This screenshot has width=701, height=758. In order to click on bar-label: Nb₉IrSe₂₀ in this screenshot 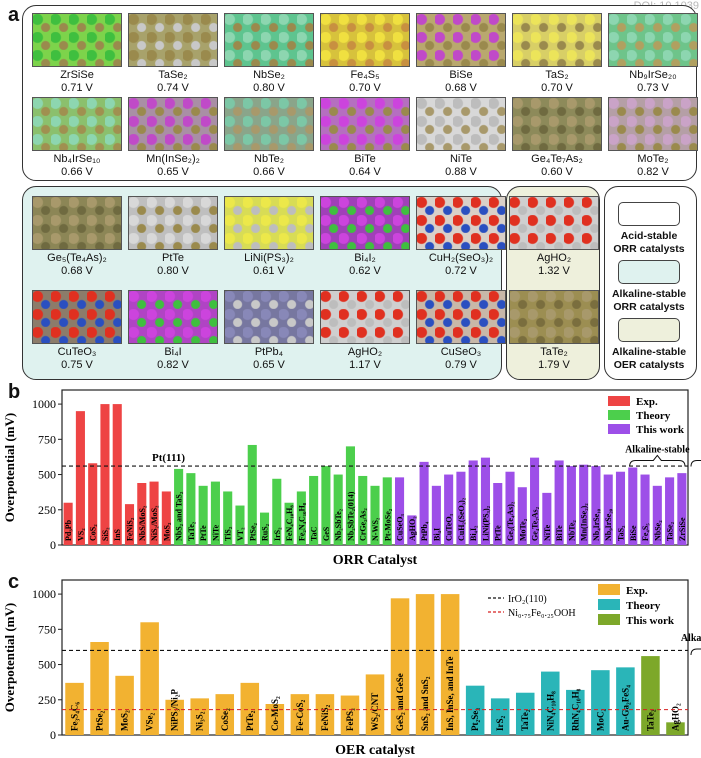, I will do `click(608, 524)`.